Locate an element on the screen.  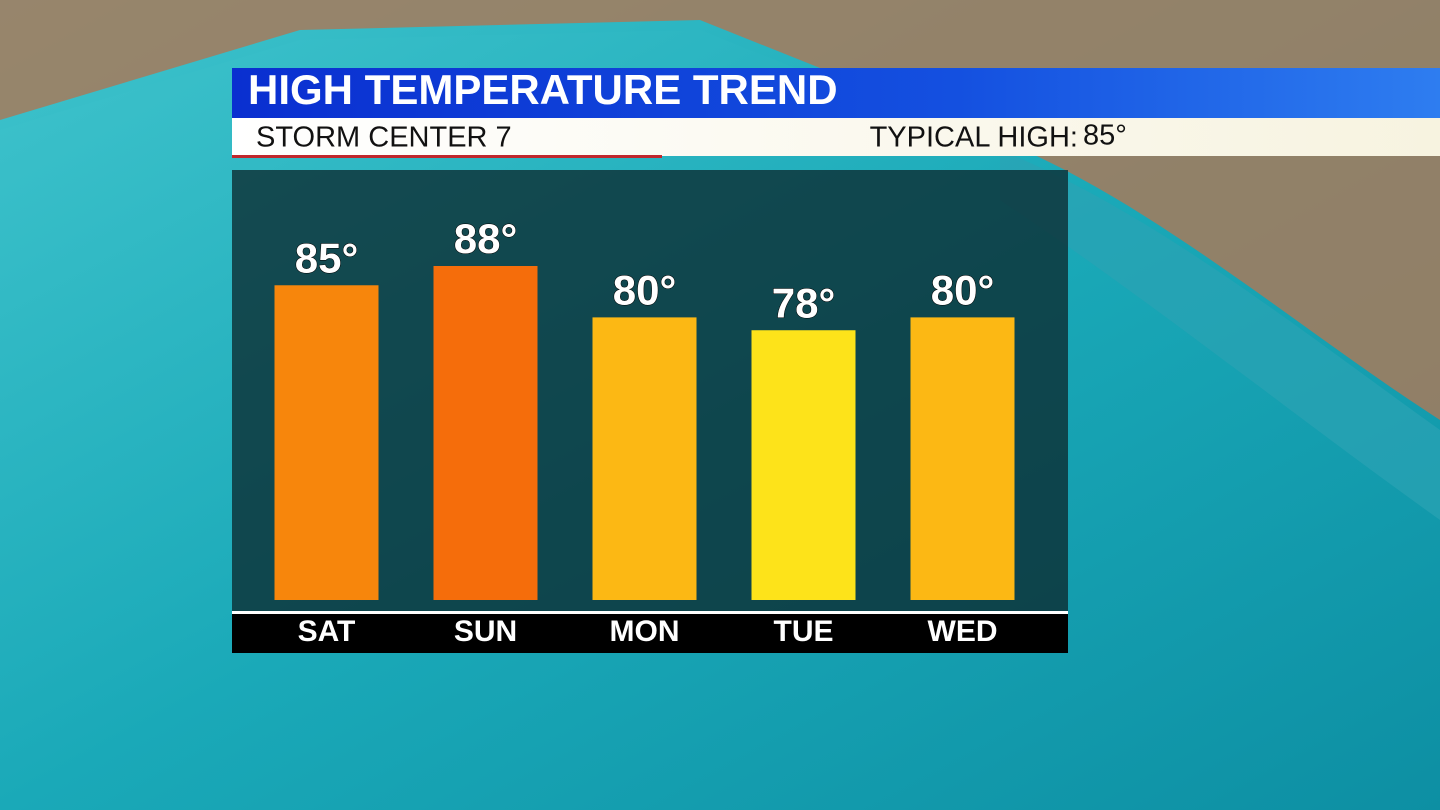
x-tick-label: WED is located at coordinates (963, 631).